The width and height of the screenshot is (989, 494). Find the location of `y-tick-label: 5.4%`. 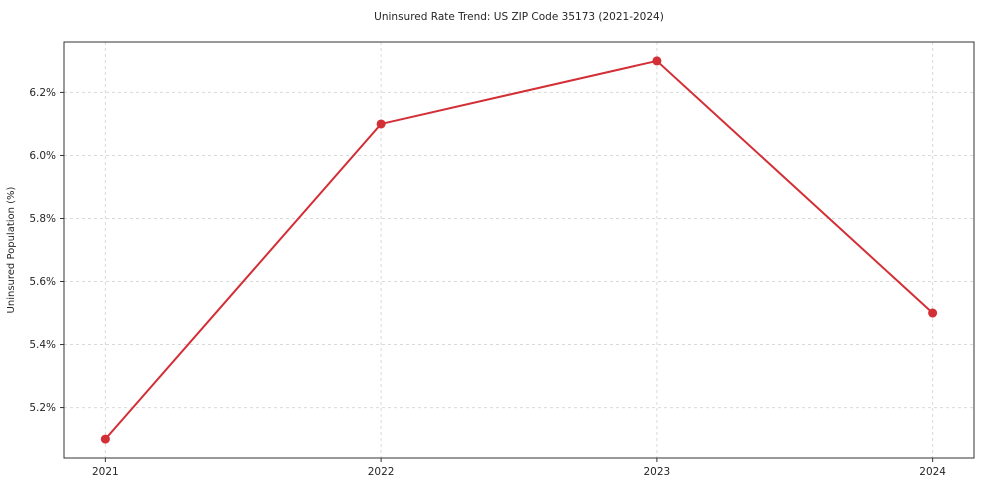

y-tick-label: 5.4% is located at coordinates (42, 345).